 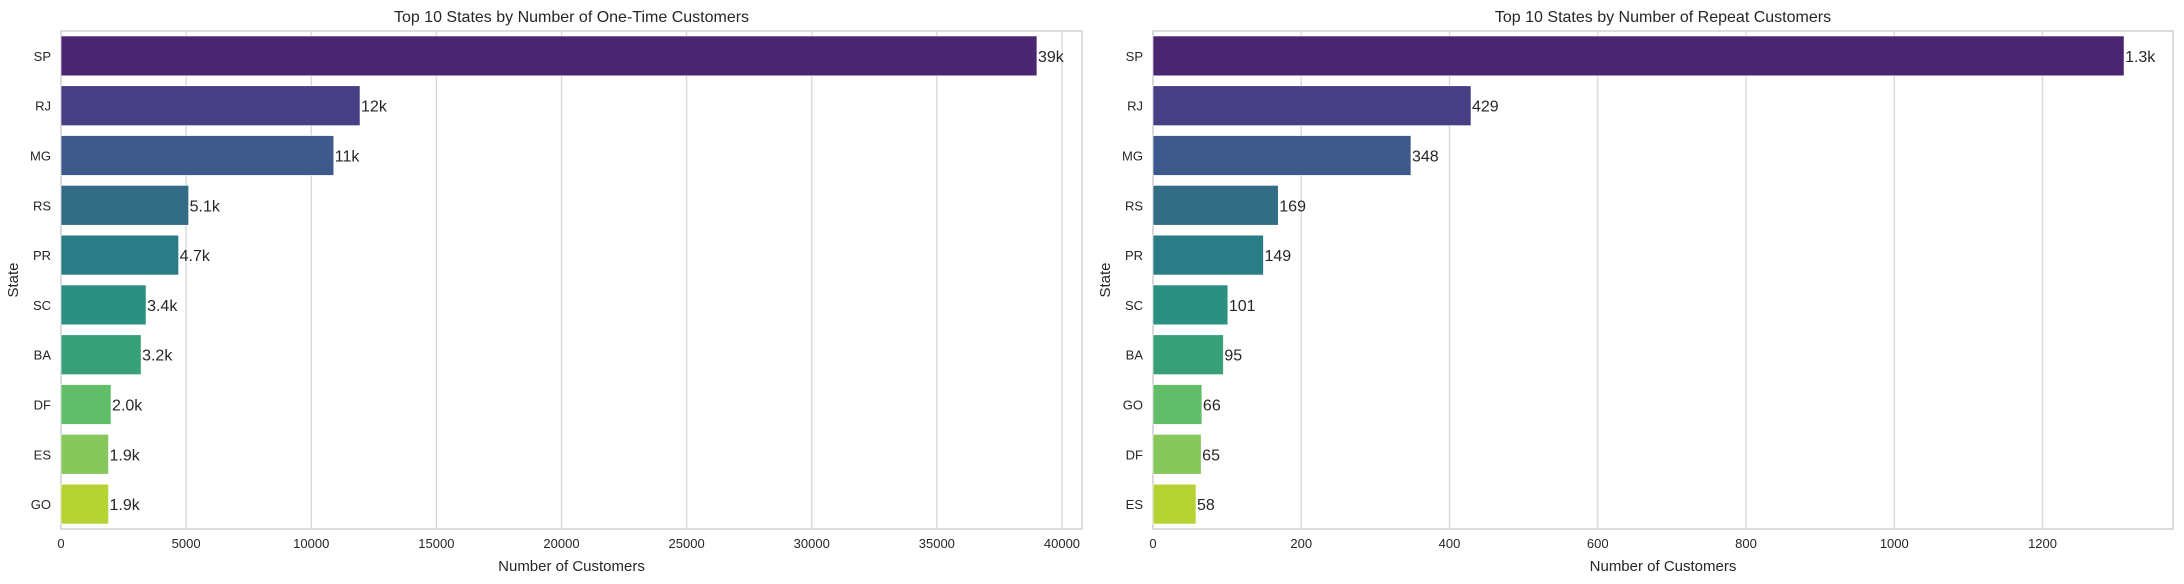 What do you see at coordinates (1894, 543) in the screenshot?
I see `x-tick-label: 1000` at bounding box center [1894, 543].